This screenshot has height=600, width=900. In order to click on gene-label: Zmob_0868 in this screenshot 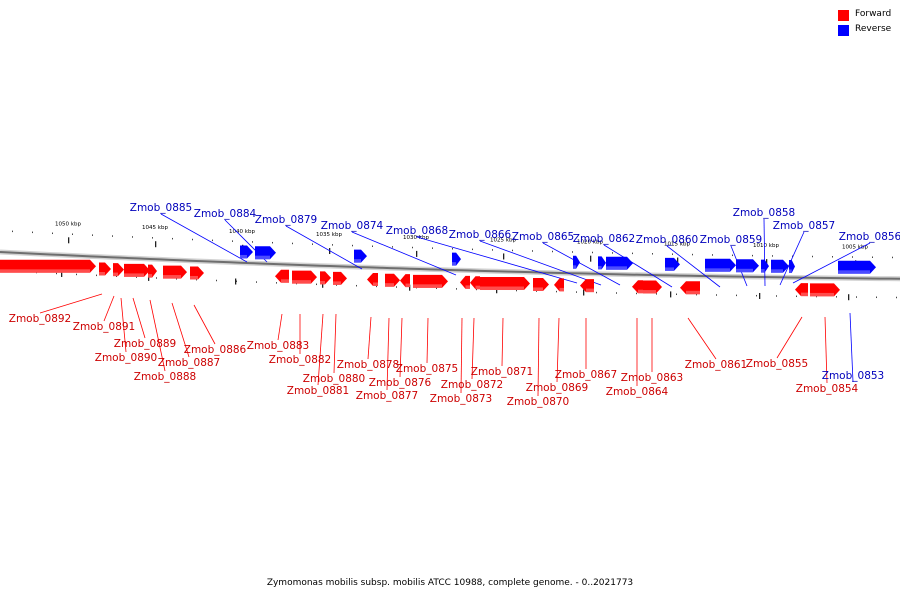, I will do `click(417, 231)`.